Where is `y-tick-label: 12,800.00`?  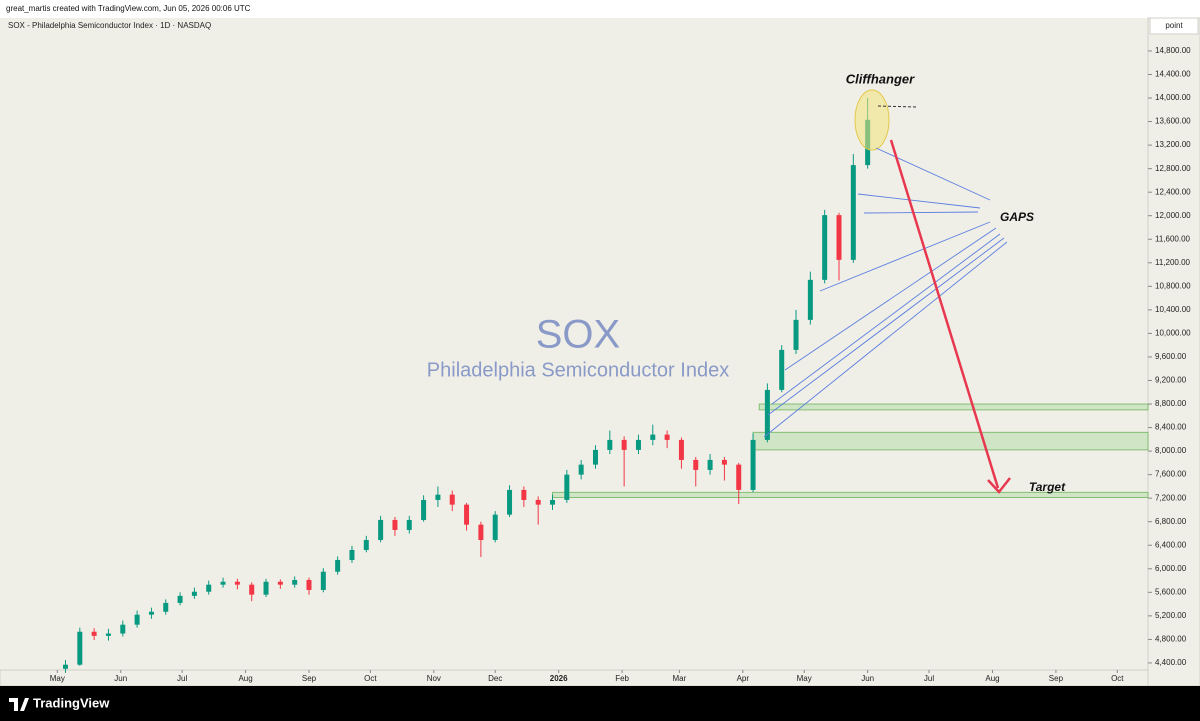 y-tick-label: 12,800.00 is located at coordinates (1173, 168).